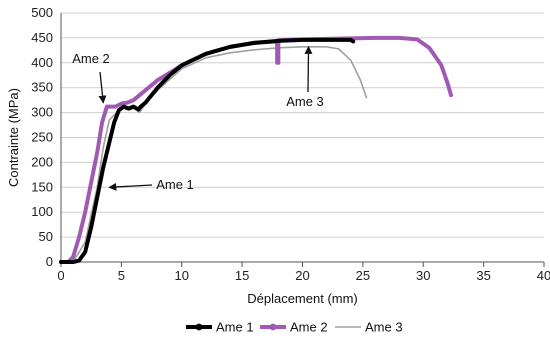 This screenshot has width=550, height=340. Describe the element at coordinates (543, 275) in the screenshot. I see `x-tick-label: 40` at that location.